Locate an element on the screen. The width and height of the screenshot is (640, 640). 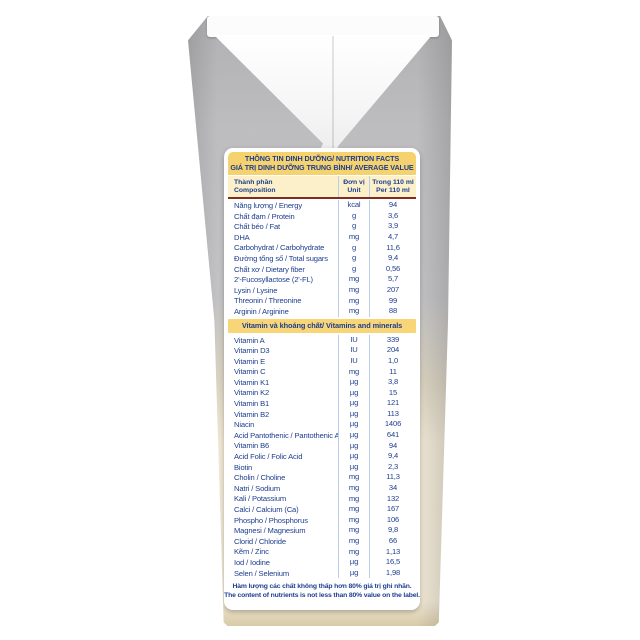
nutrient-name: Kali / Potassium is located at coordinates (260, 499).